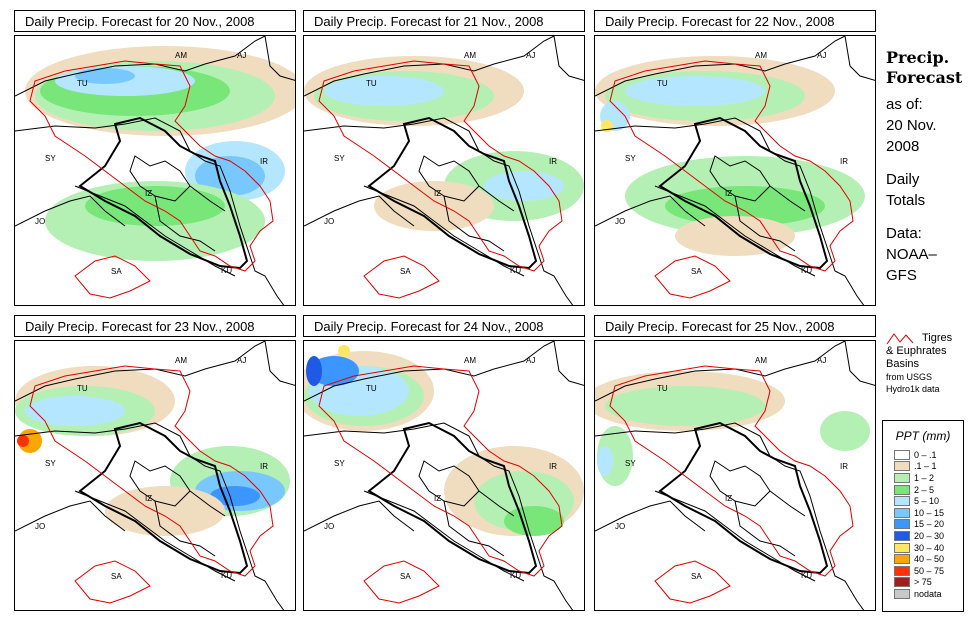 Image resolution: width=971 pixels, height=635 pixels. I want to click on totals-label: Totals, so click(906, 200).